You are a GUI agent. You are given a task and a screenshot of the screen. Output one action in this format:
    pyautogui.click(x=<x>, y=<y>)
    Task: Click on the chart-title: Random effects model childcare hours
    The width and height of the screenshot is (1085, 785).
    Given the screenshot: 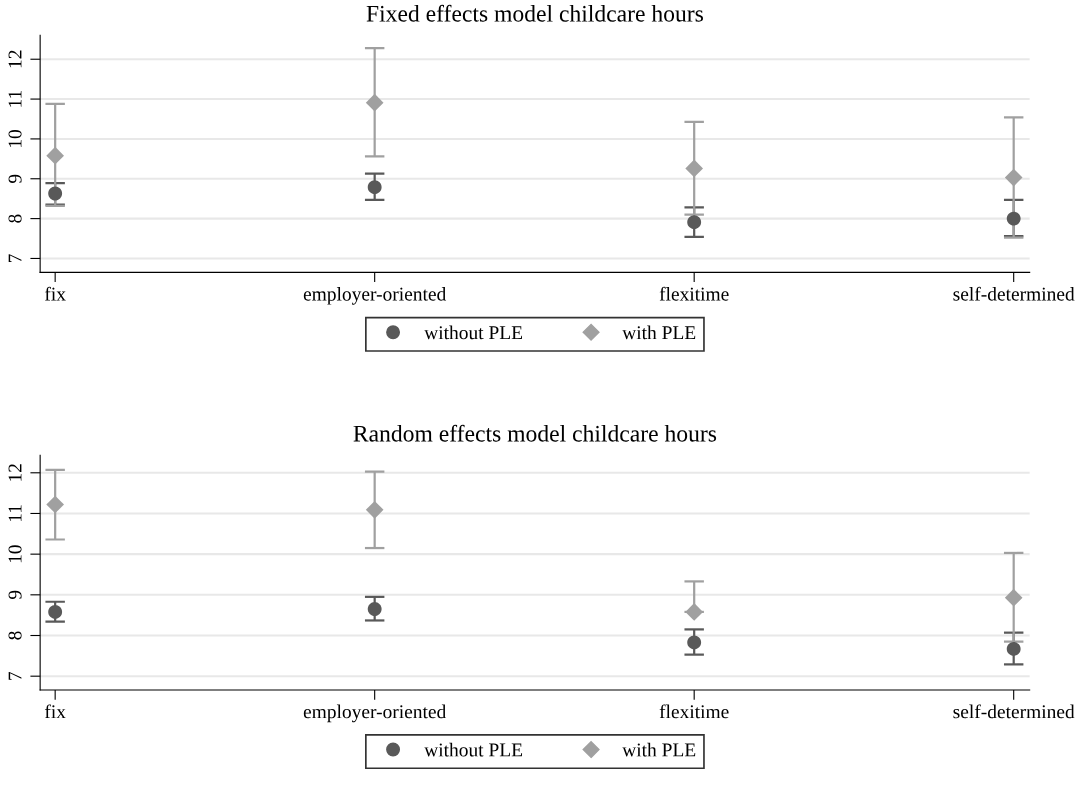 What is the action you would take?
    pyautogui.click(x=535, y=433)
    